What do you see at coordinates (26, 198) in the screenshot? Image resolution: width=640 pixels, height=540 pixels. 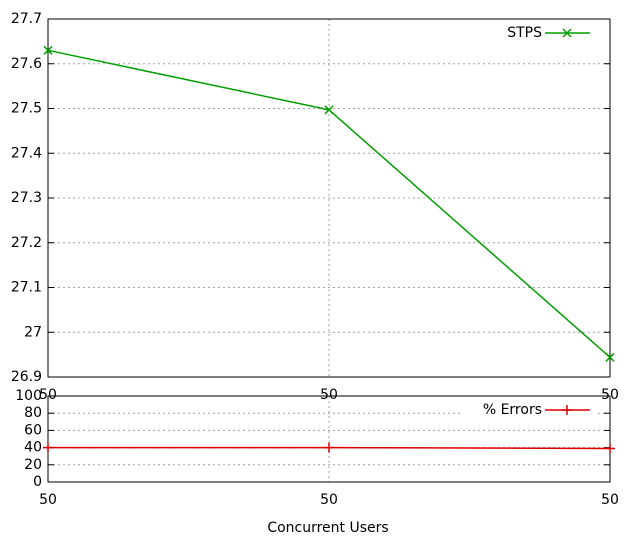 I see `y-tick-label: 27.3` at bounding box center [26, 198].